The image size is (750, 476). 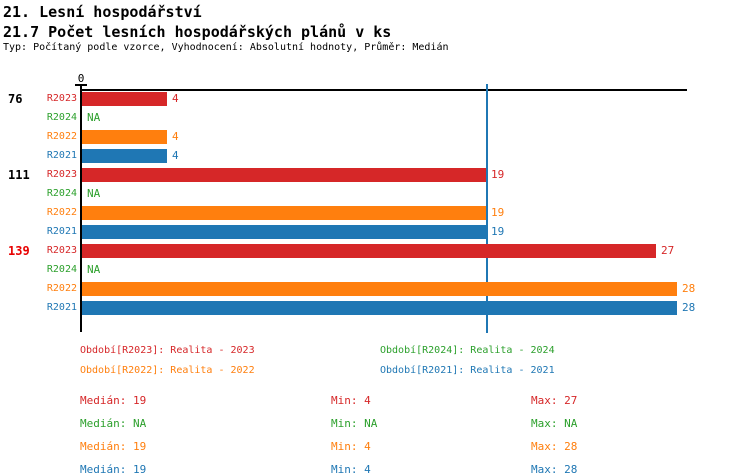 What do you see at coordinates (487, 208) in the screenshot?
I see `median-reference-line` at bounding box center [487, 208].